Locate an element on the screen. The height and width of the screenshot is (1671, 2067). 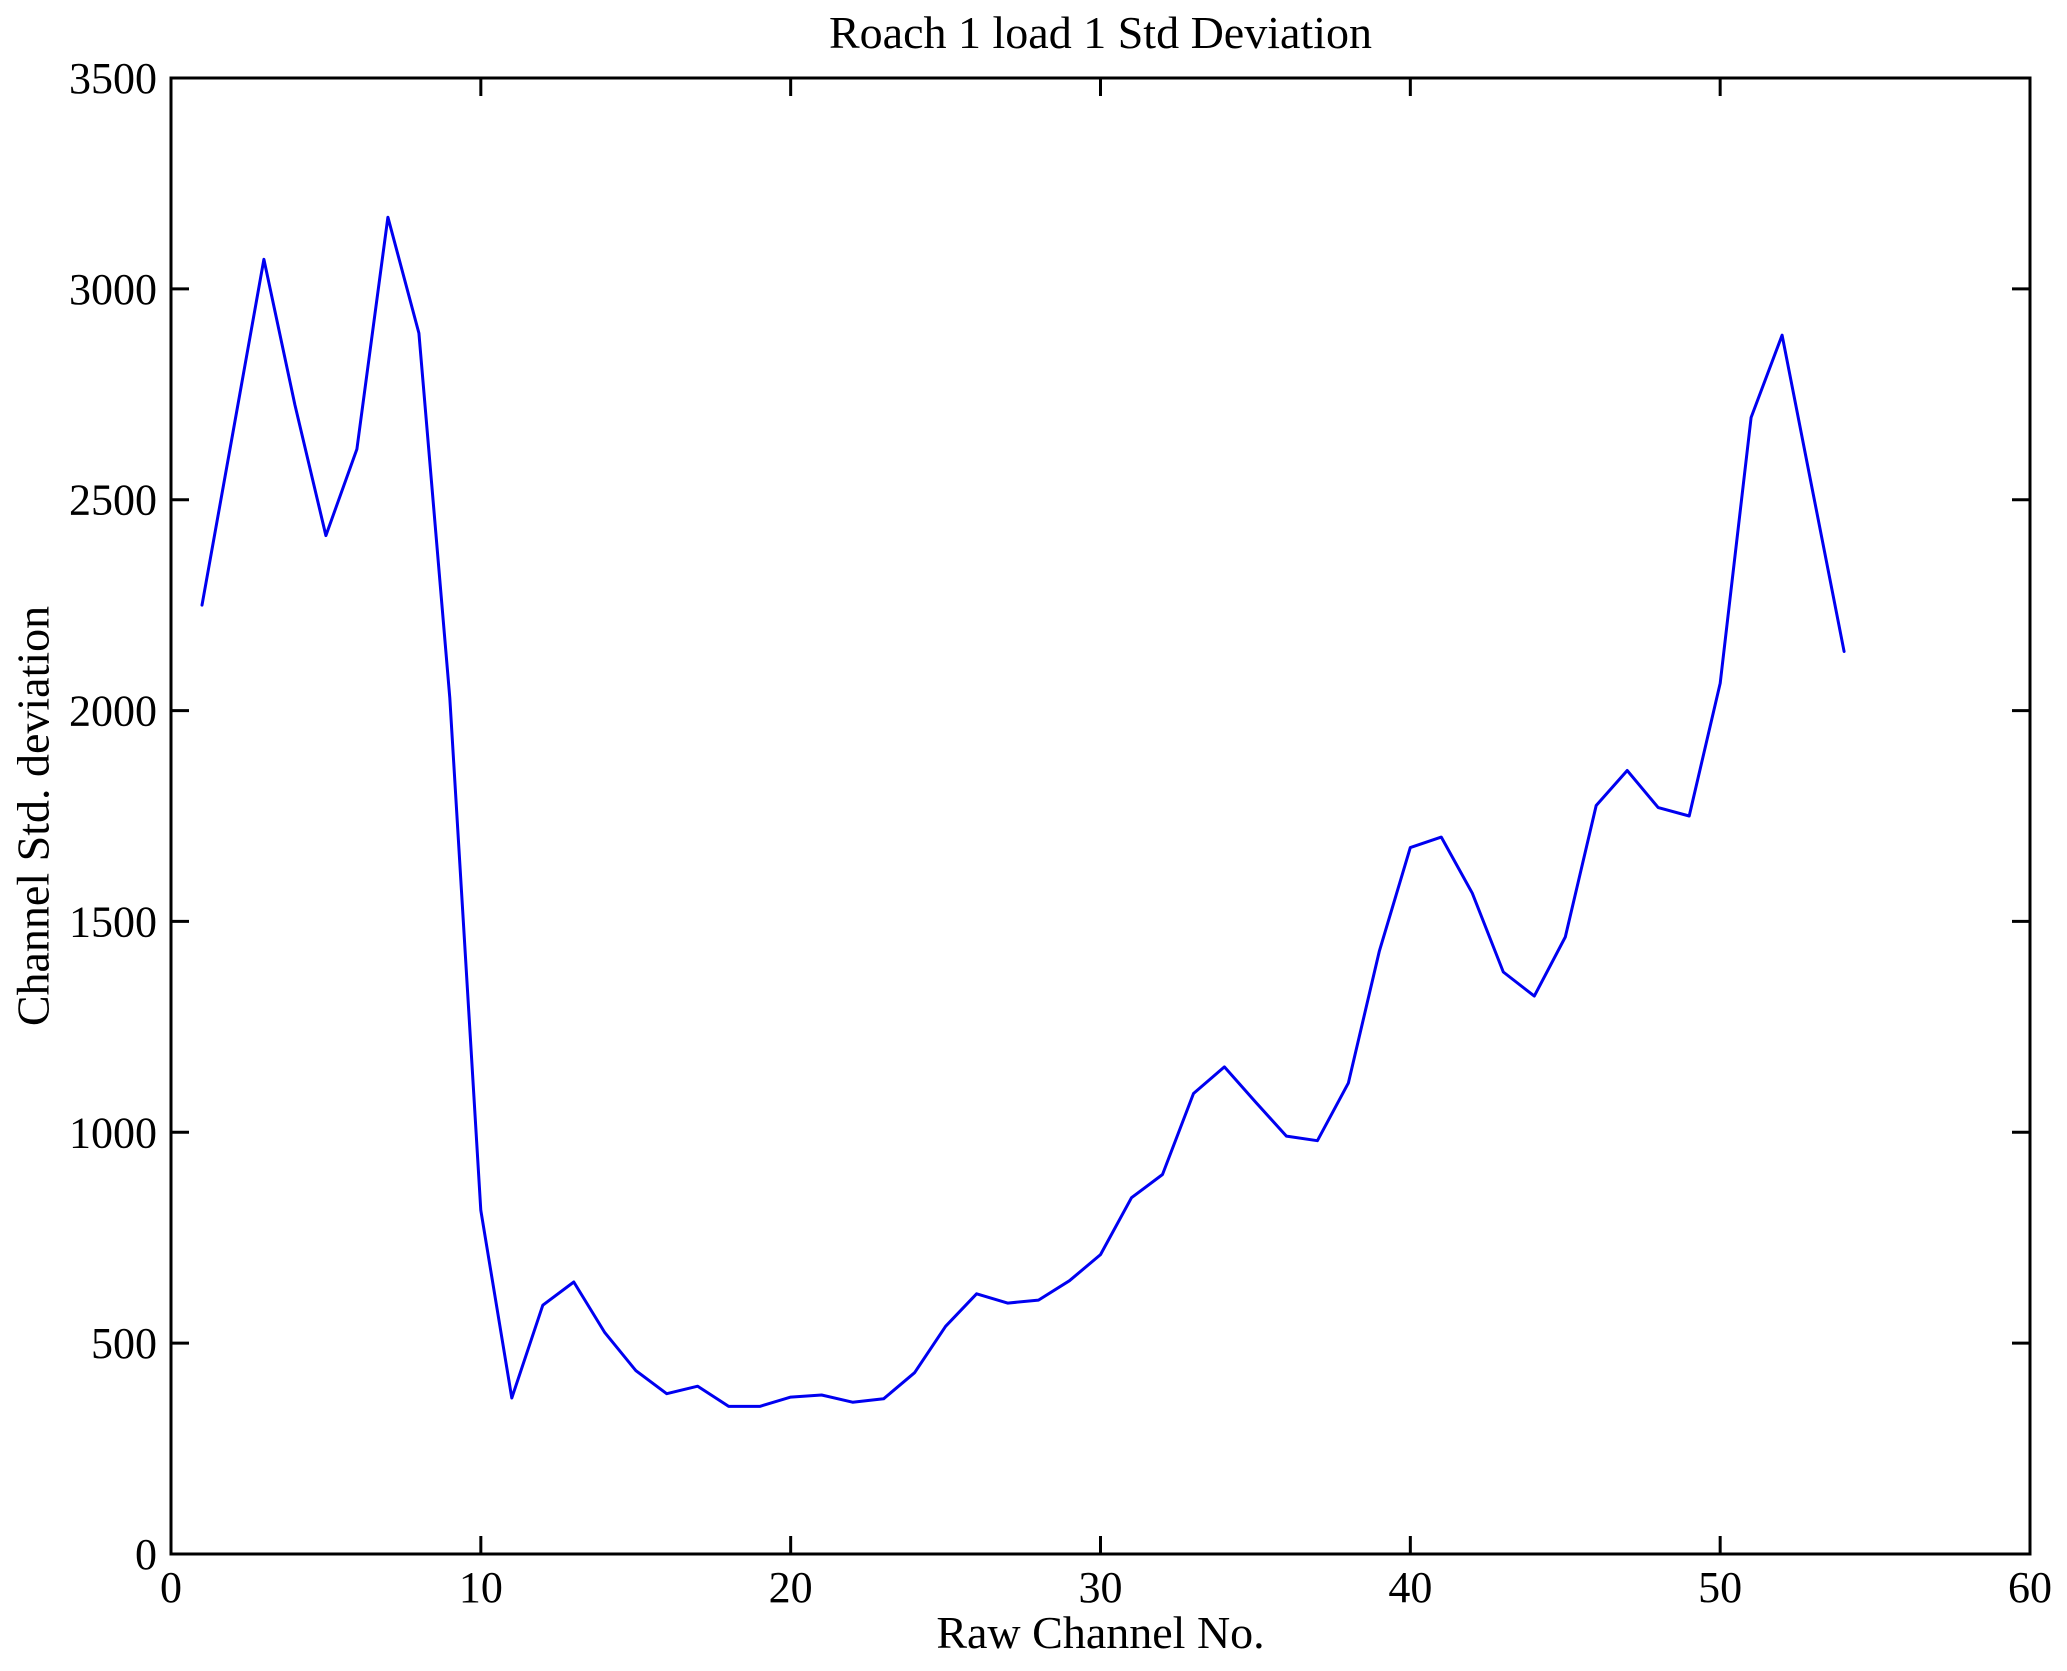
y-tick-label: 3500 is located at coordinates (113, 78).